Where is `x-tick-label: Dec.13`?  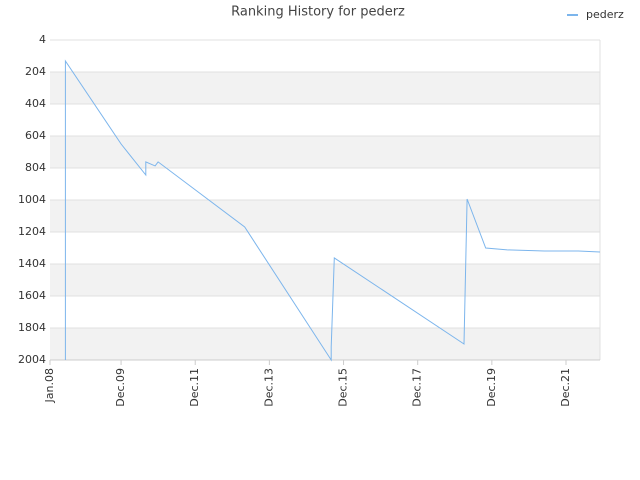 x-tick-label: Dec.13 is located at coordinates (268, 387).